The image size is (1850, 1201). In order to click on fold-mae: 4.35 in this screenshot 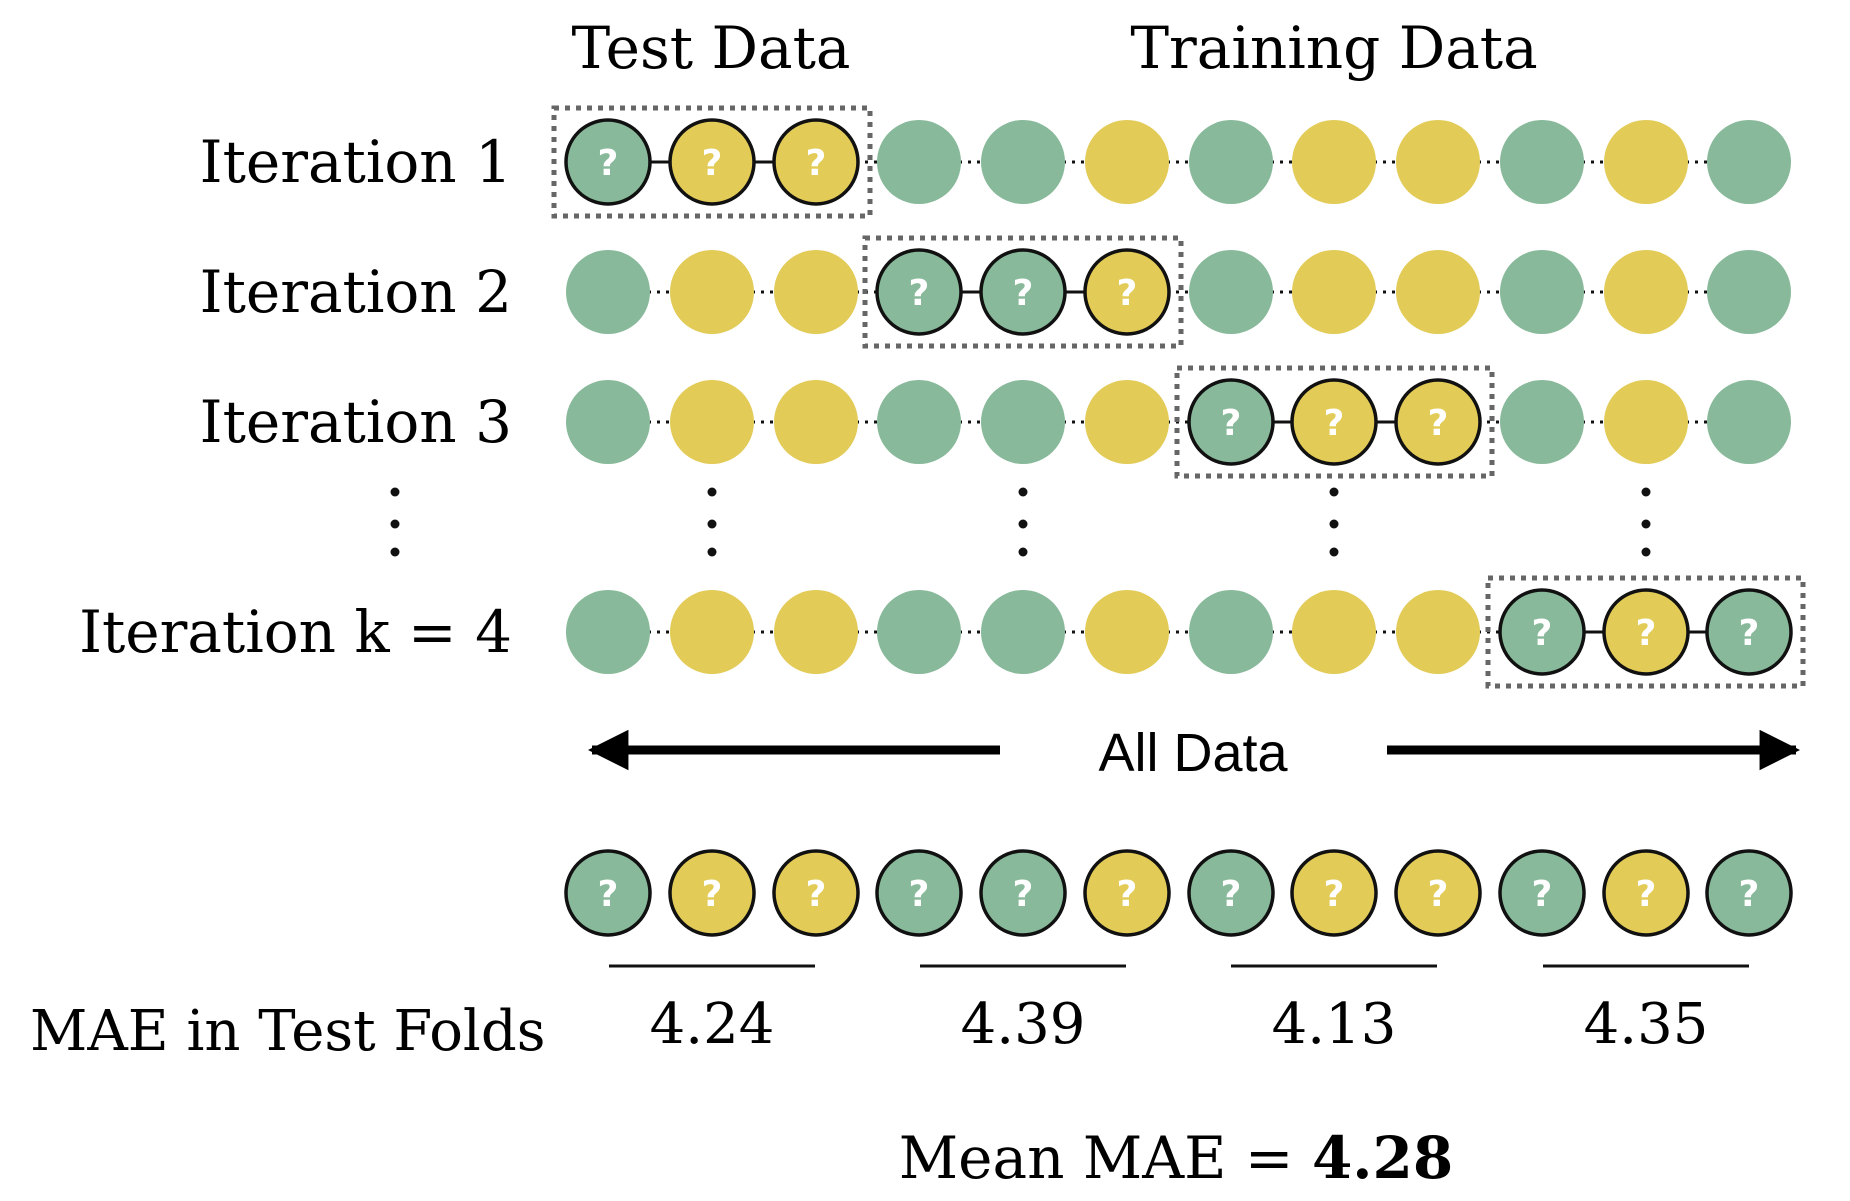, I will do `click(1646, 1010)`.